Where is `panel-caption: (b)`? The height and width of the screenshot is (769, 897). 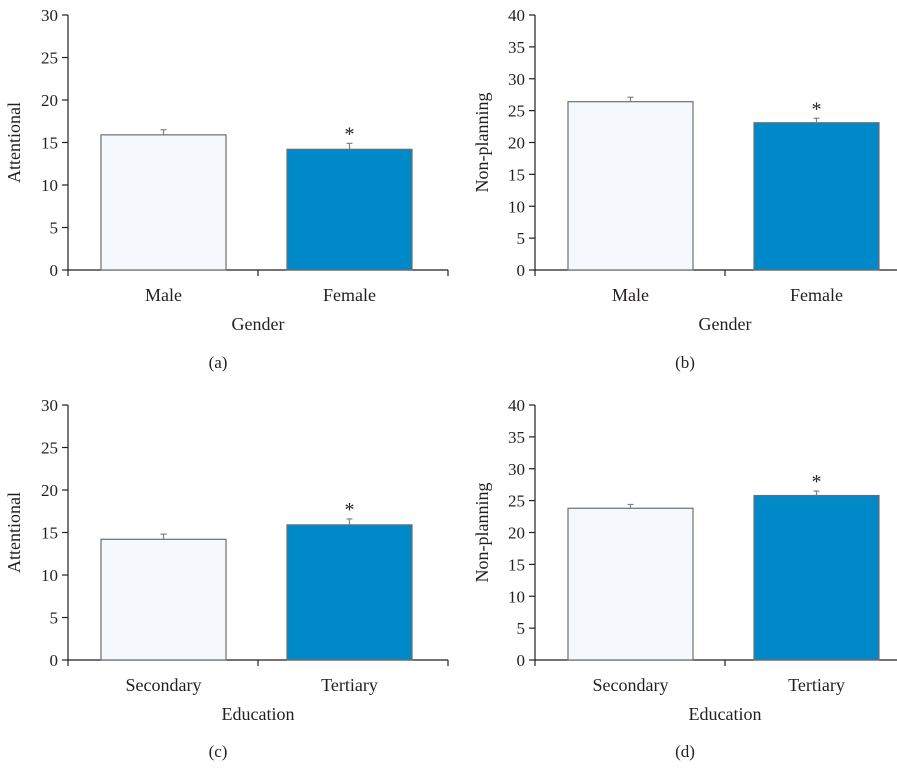
panel-caption: (b) is located at coordinates (685, 362).